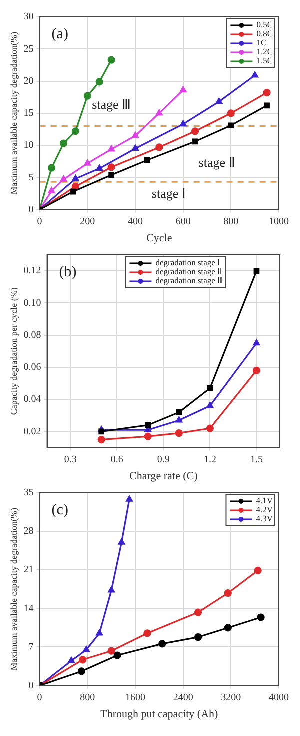 This screenshot has width=300, height=736. Describe the element at coordinates (31, 647) in the screenshot. I see `y-tick-label: 7` at that location.